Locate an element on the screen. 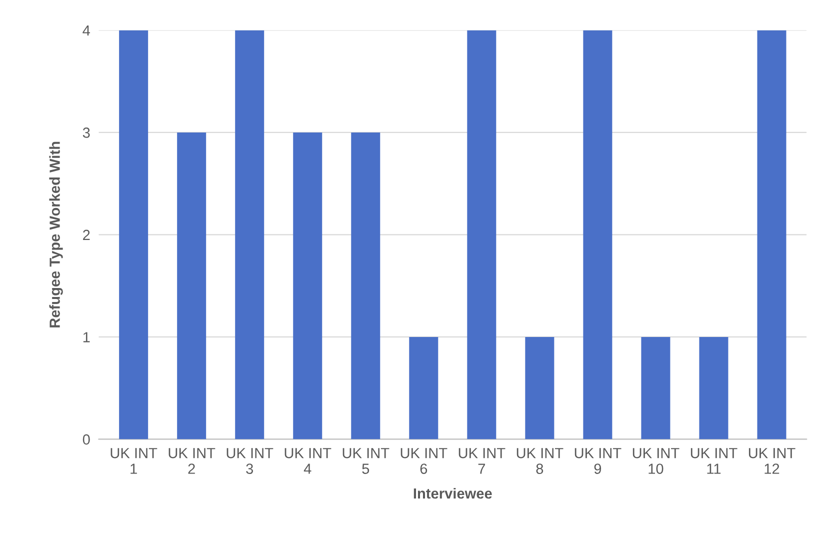 The width and height of the screenshot is (823, 549). x-tick-label: UK INT 9 is located at coordinates (598, 461).